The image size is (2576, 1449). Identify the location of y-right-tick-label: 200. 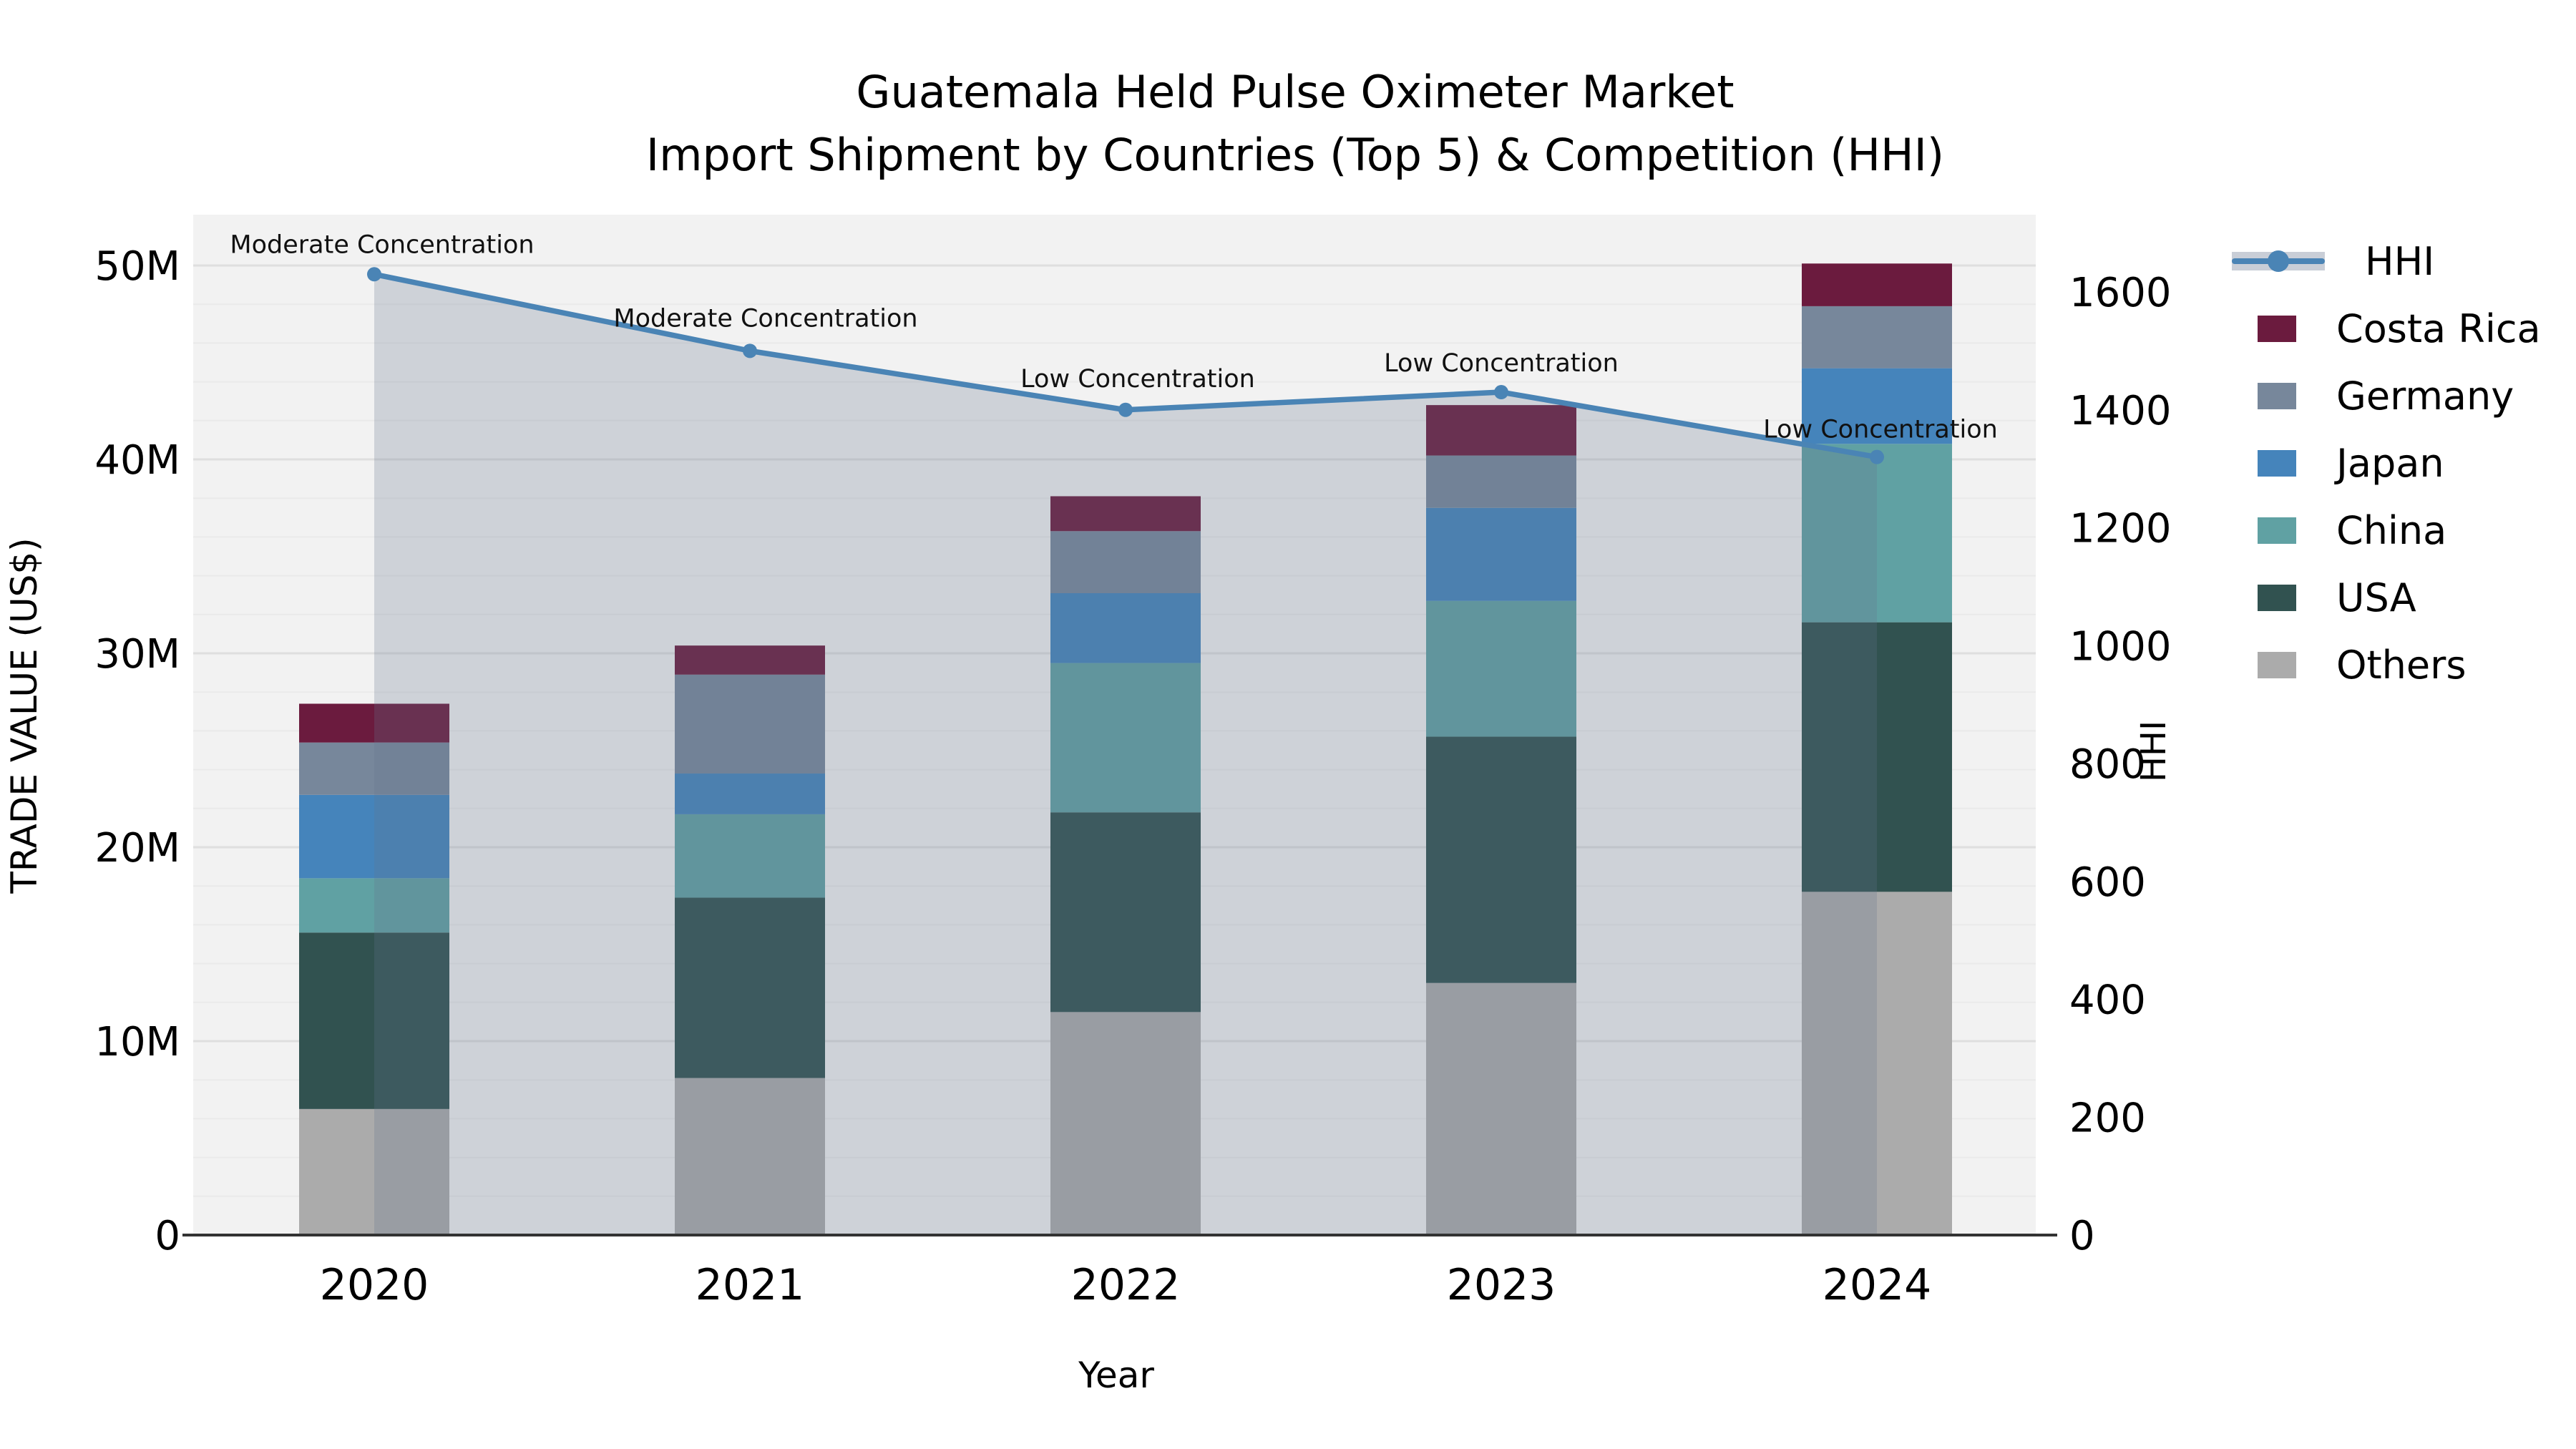
(2107, 1118).